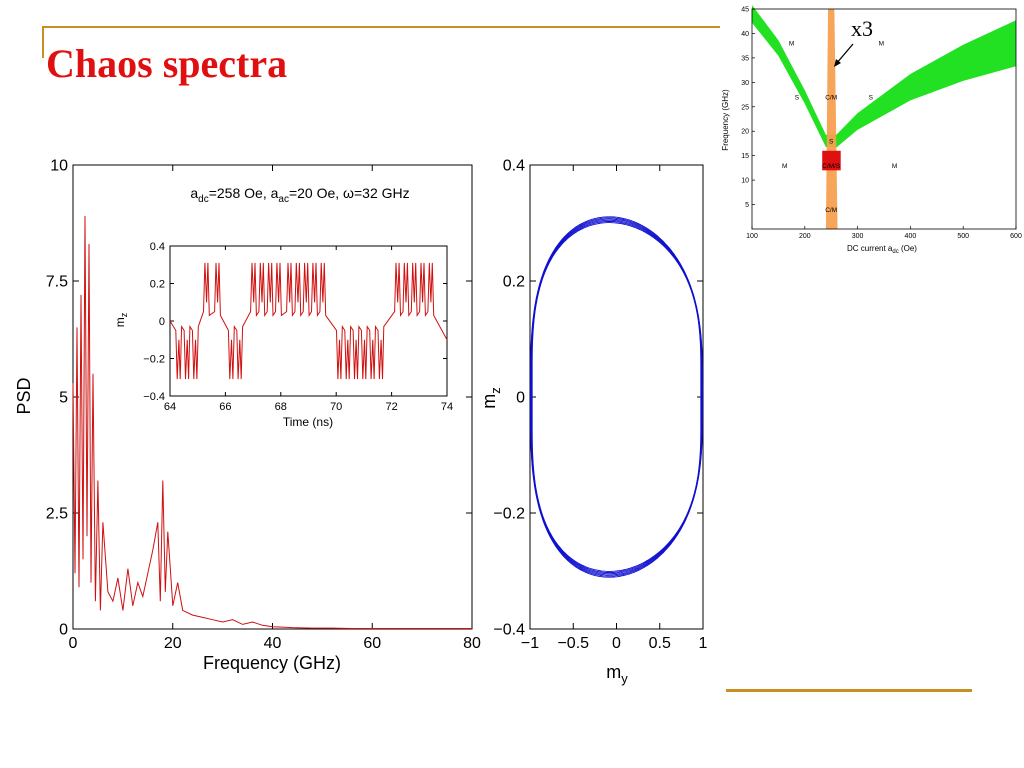 This screenshot has height=768, width=1024. What do you see at coordinates (43, 42) in the screenshot?
I see `title-accent-vertical` at bounding box center [43, 42].